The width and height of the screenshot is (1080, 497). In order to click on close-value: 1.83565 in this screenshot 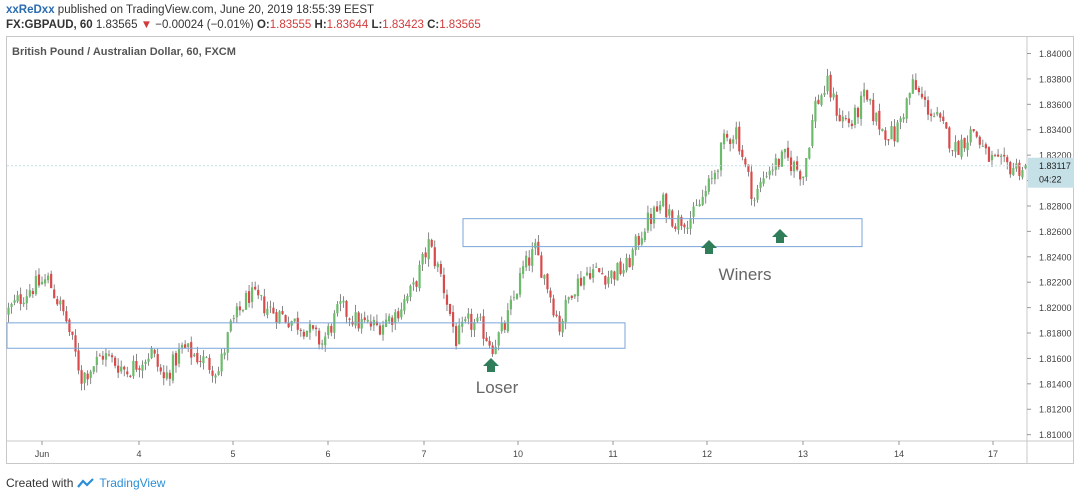, I will do `click(460, 25)`.